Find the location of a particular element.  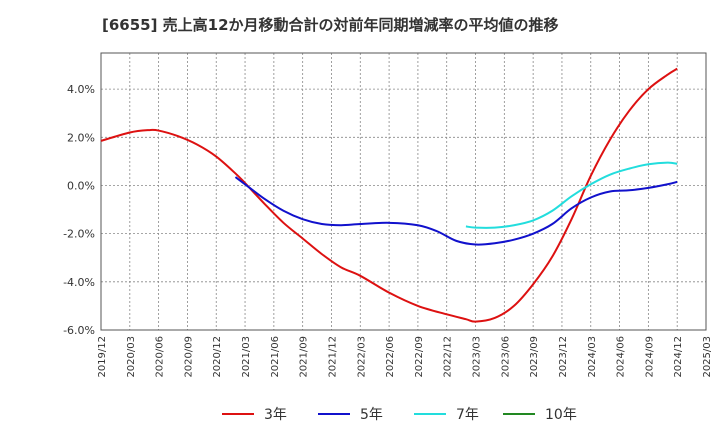

x-tick-label: 2021/06 is located at coordinates (275, 357).